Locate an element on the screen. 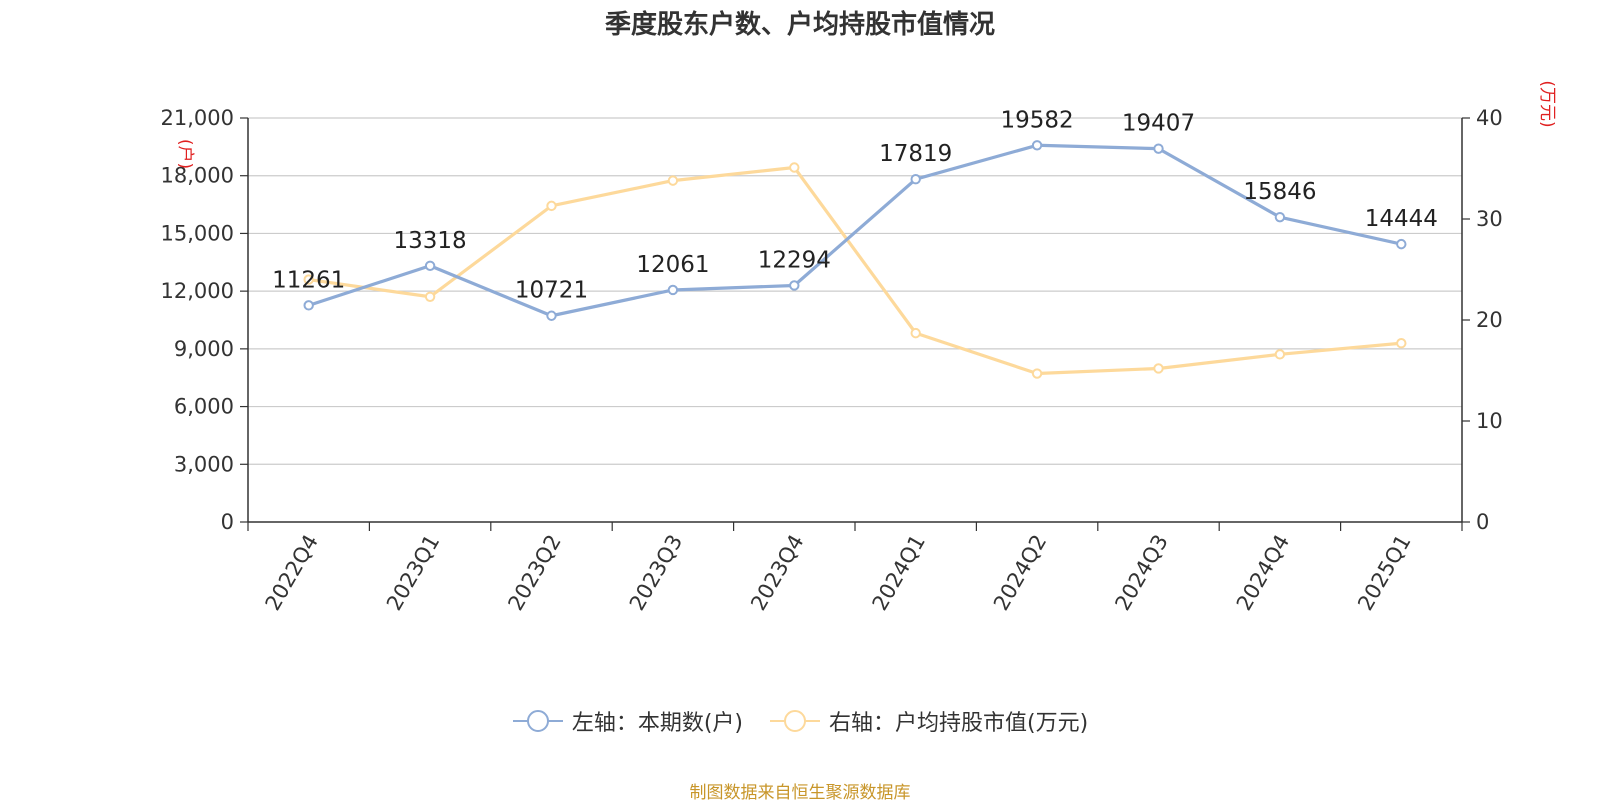 Image resolution: width=1600 pixels, height=800 pixels. legend-item-left-series: 左轴：本期数(户) is located at coordinates (627, 721).